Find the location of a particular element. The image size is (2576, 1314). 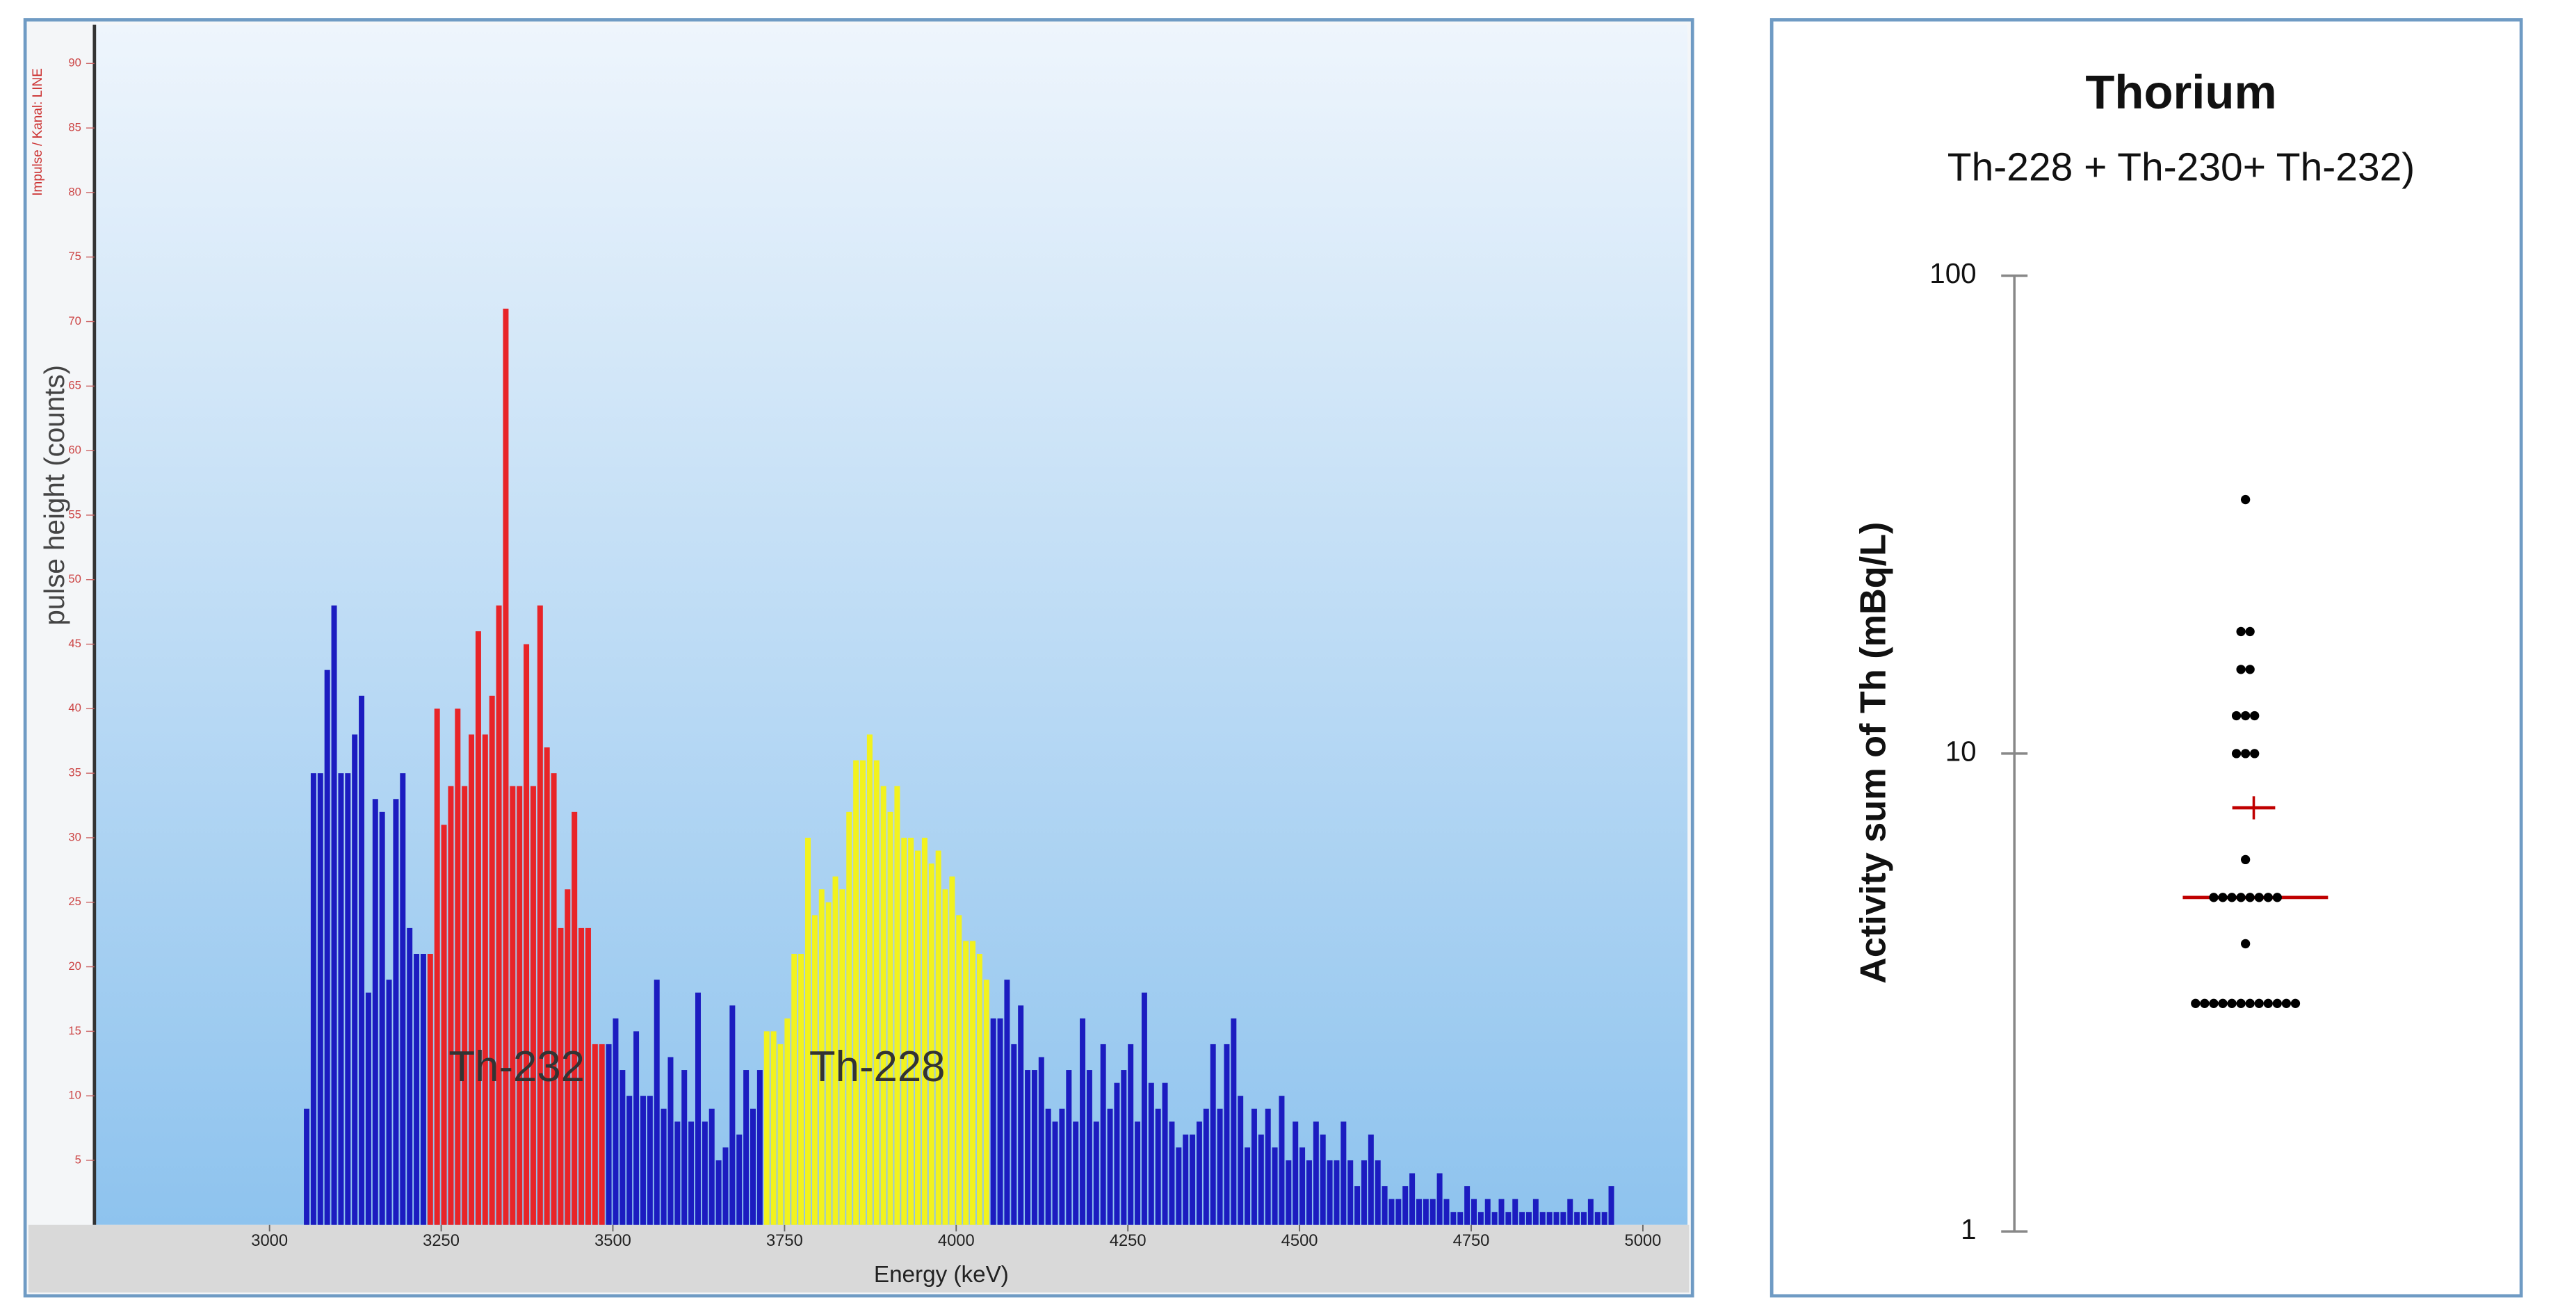

y-axis-note: Impulse / Kanal: LINE is located at coordinates (38, 132).